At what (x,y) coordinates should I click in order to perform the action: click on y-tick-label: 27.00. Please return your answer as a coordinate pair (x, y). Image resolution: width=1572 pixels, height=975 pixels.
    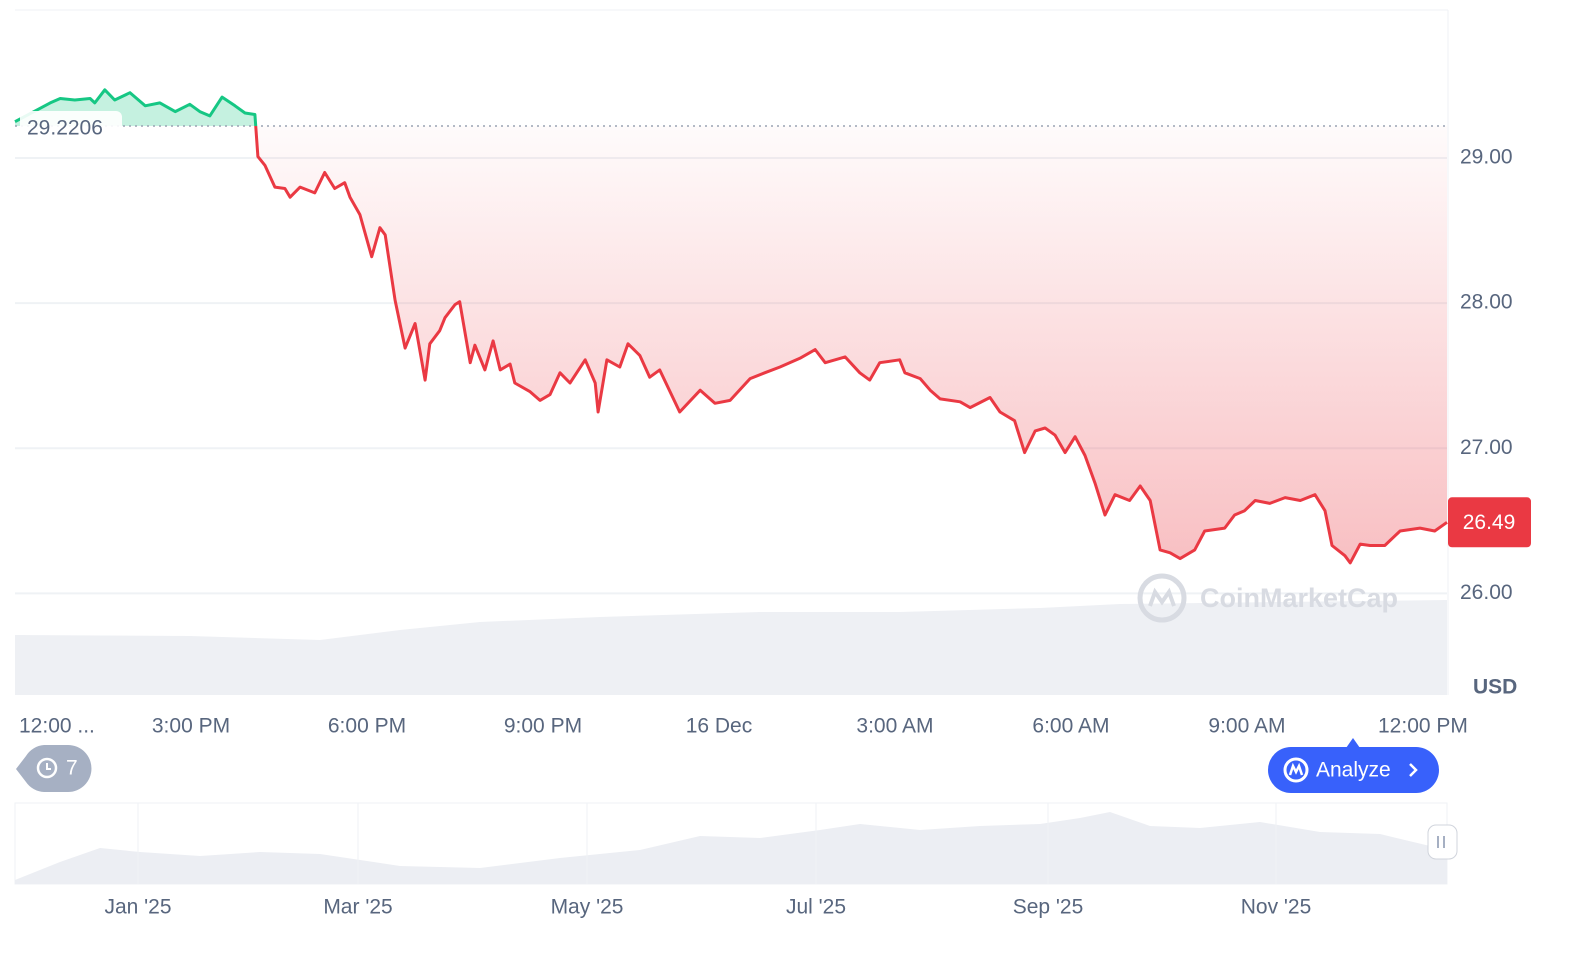
    Looking at the image, I should click on (1486, 447).